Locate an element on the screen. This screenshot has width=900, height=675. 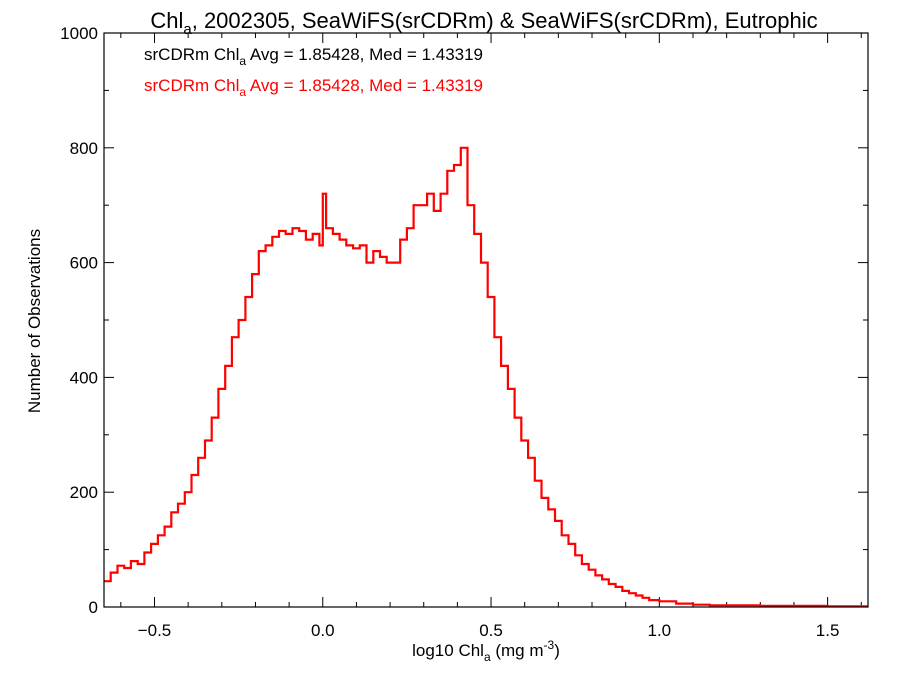
stats-annotation-black: srCDRm Chla Avg = 1.85428, Med = 1.43319 is located at coordinates (313, 56).